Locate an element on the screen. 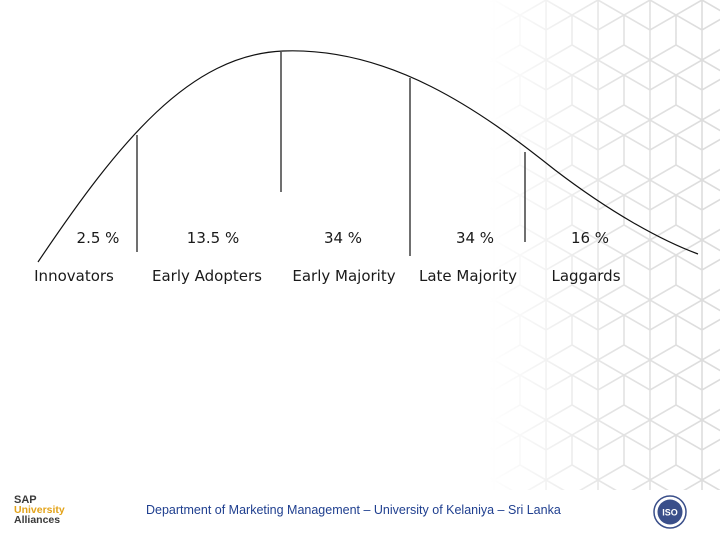  label-innovators: Innovators is located at coordinates (74, 276).